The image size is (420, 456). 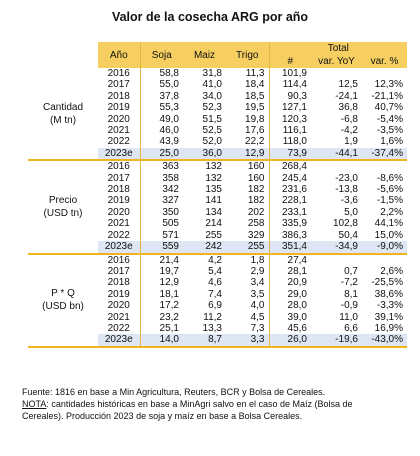 I want to click on cell-total: 233,1, so click(x=289, y=212).